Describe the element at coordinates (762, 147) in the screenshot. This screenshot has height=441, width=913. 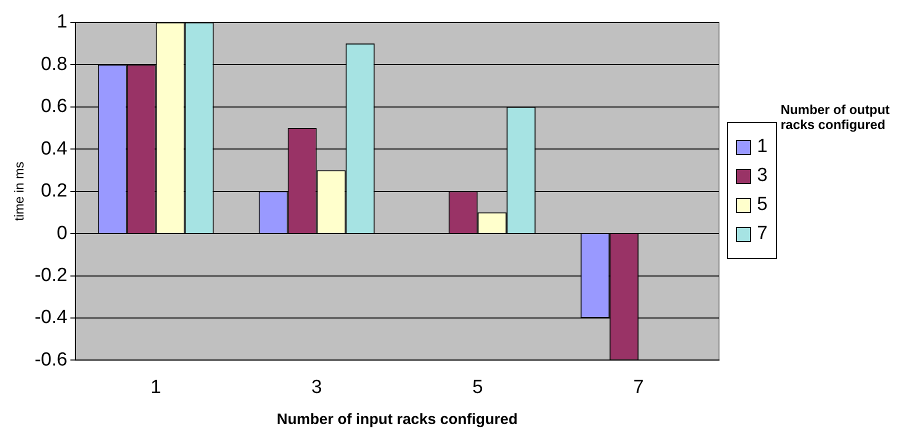
I see `legend-label: 1` at that location.